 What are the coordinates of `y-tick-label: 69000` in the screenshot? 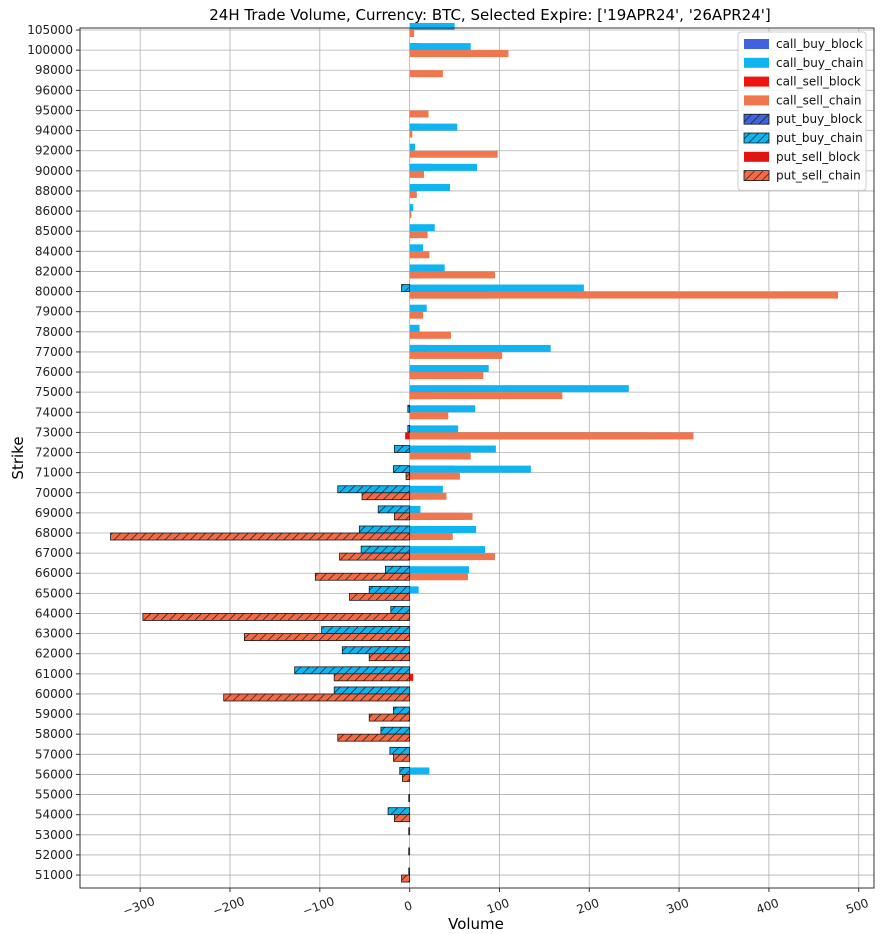 It's located at (54, 513).